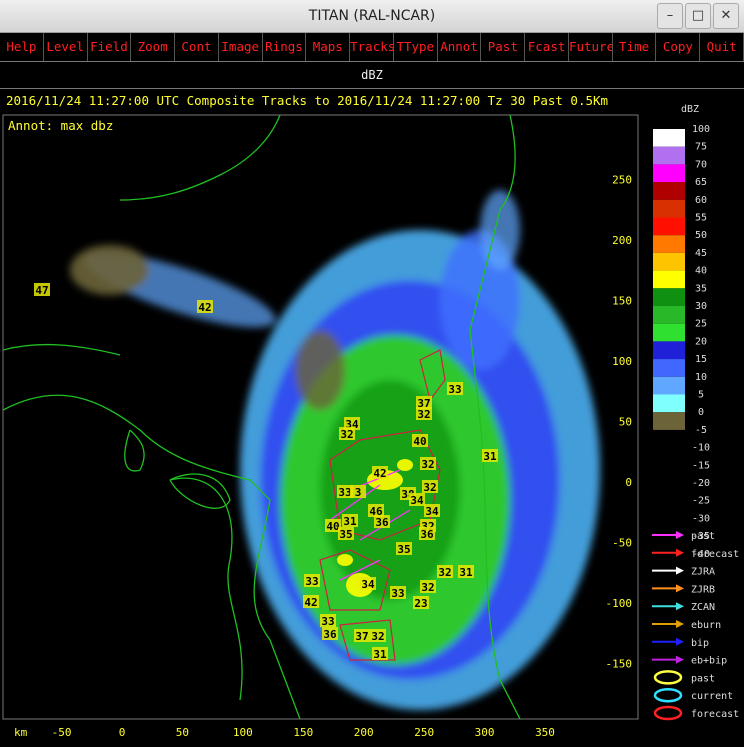 The width and height of the screenshot is (744, 747). I want to click on storm-label: 3, so click(358, 492).